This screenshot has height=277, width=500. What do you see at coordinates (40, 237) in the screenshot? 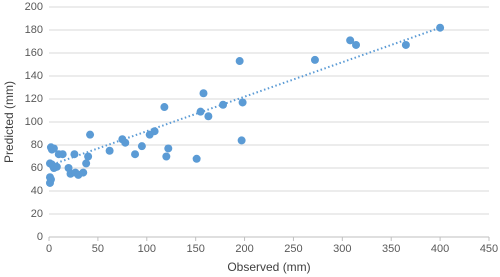
I see `y-tick-label: 0` at bounding box center [40, 237].